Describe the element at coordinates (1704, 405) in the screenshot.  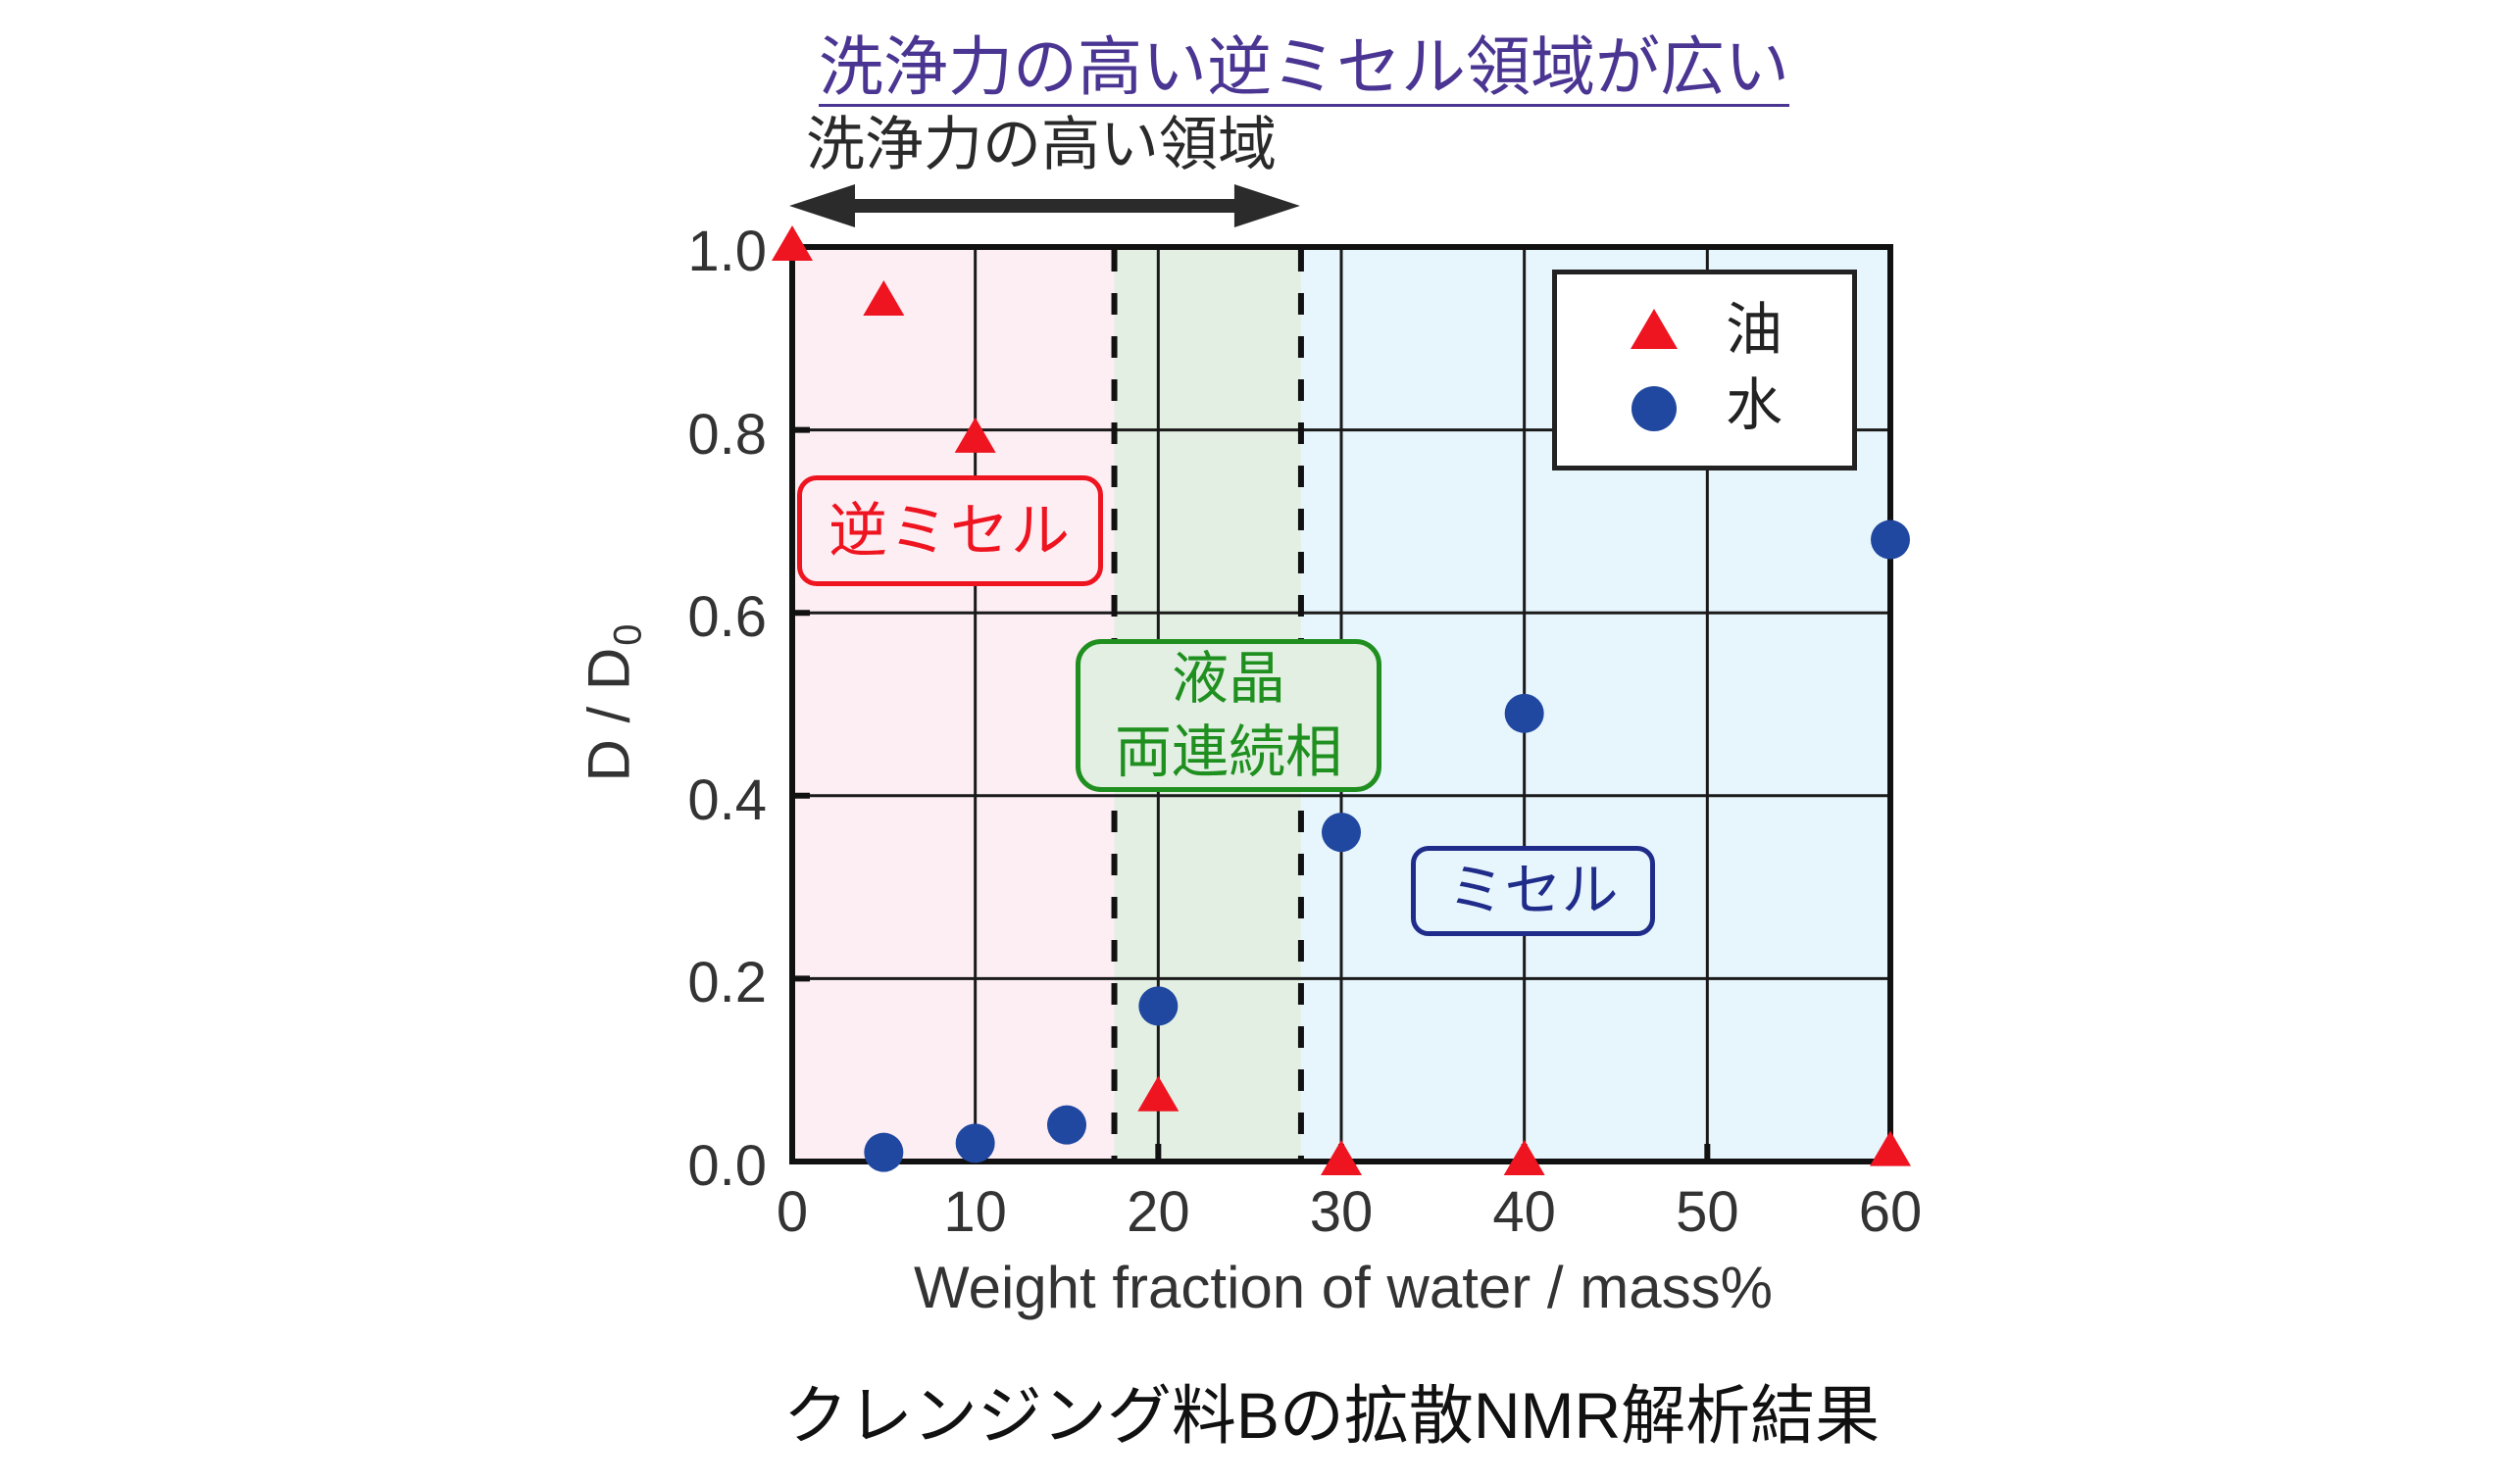
I see `legend-item-water: 水` at that location.